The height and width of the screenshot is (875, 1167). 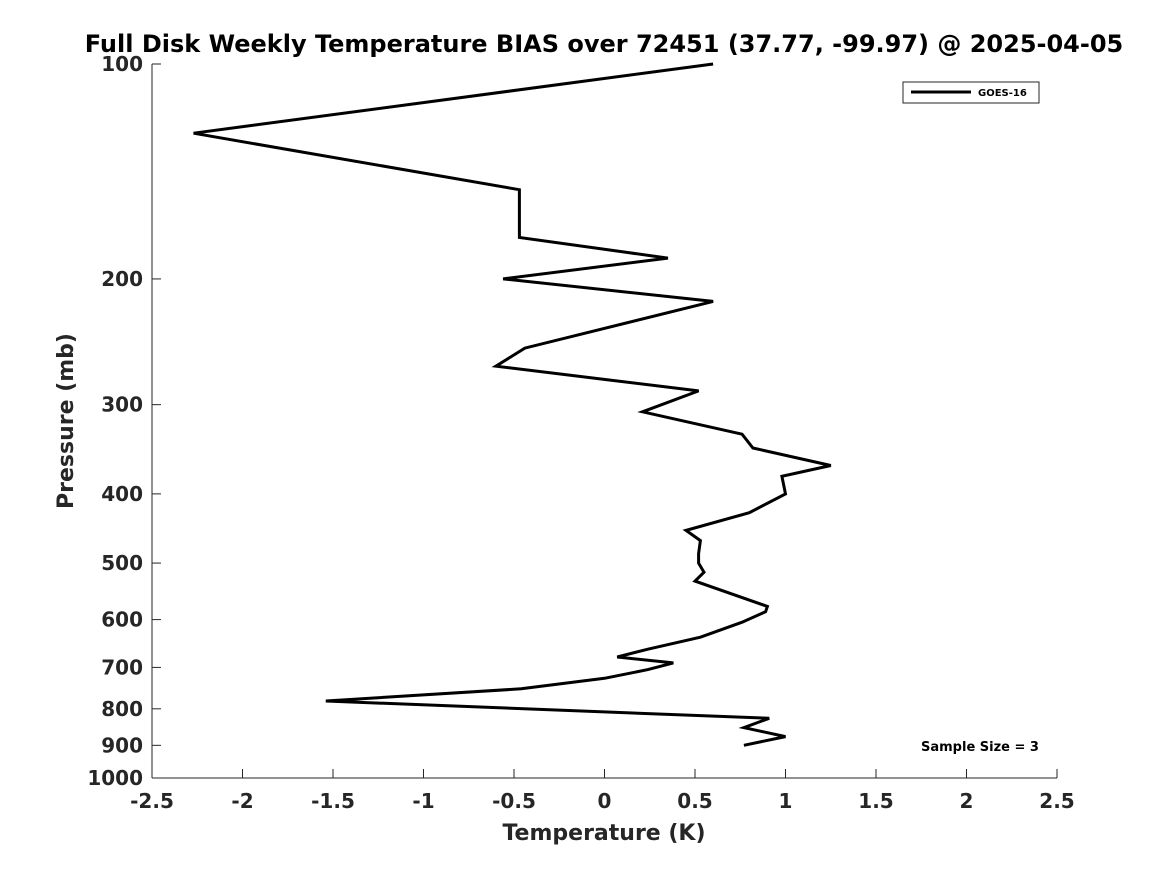 I want to click on y-tick-label: 200, so click(x=122, y=279).